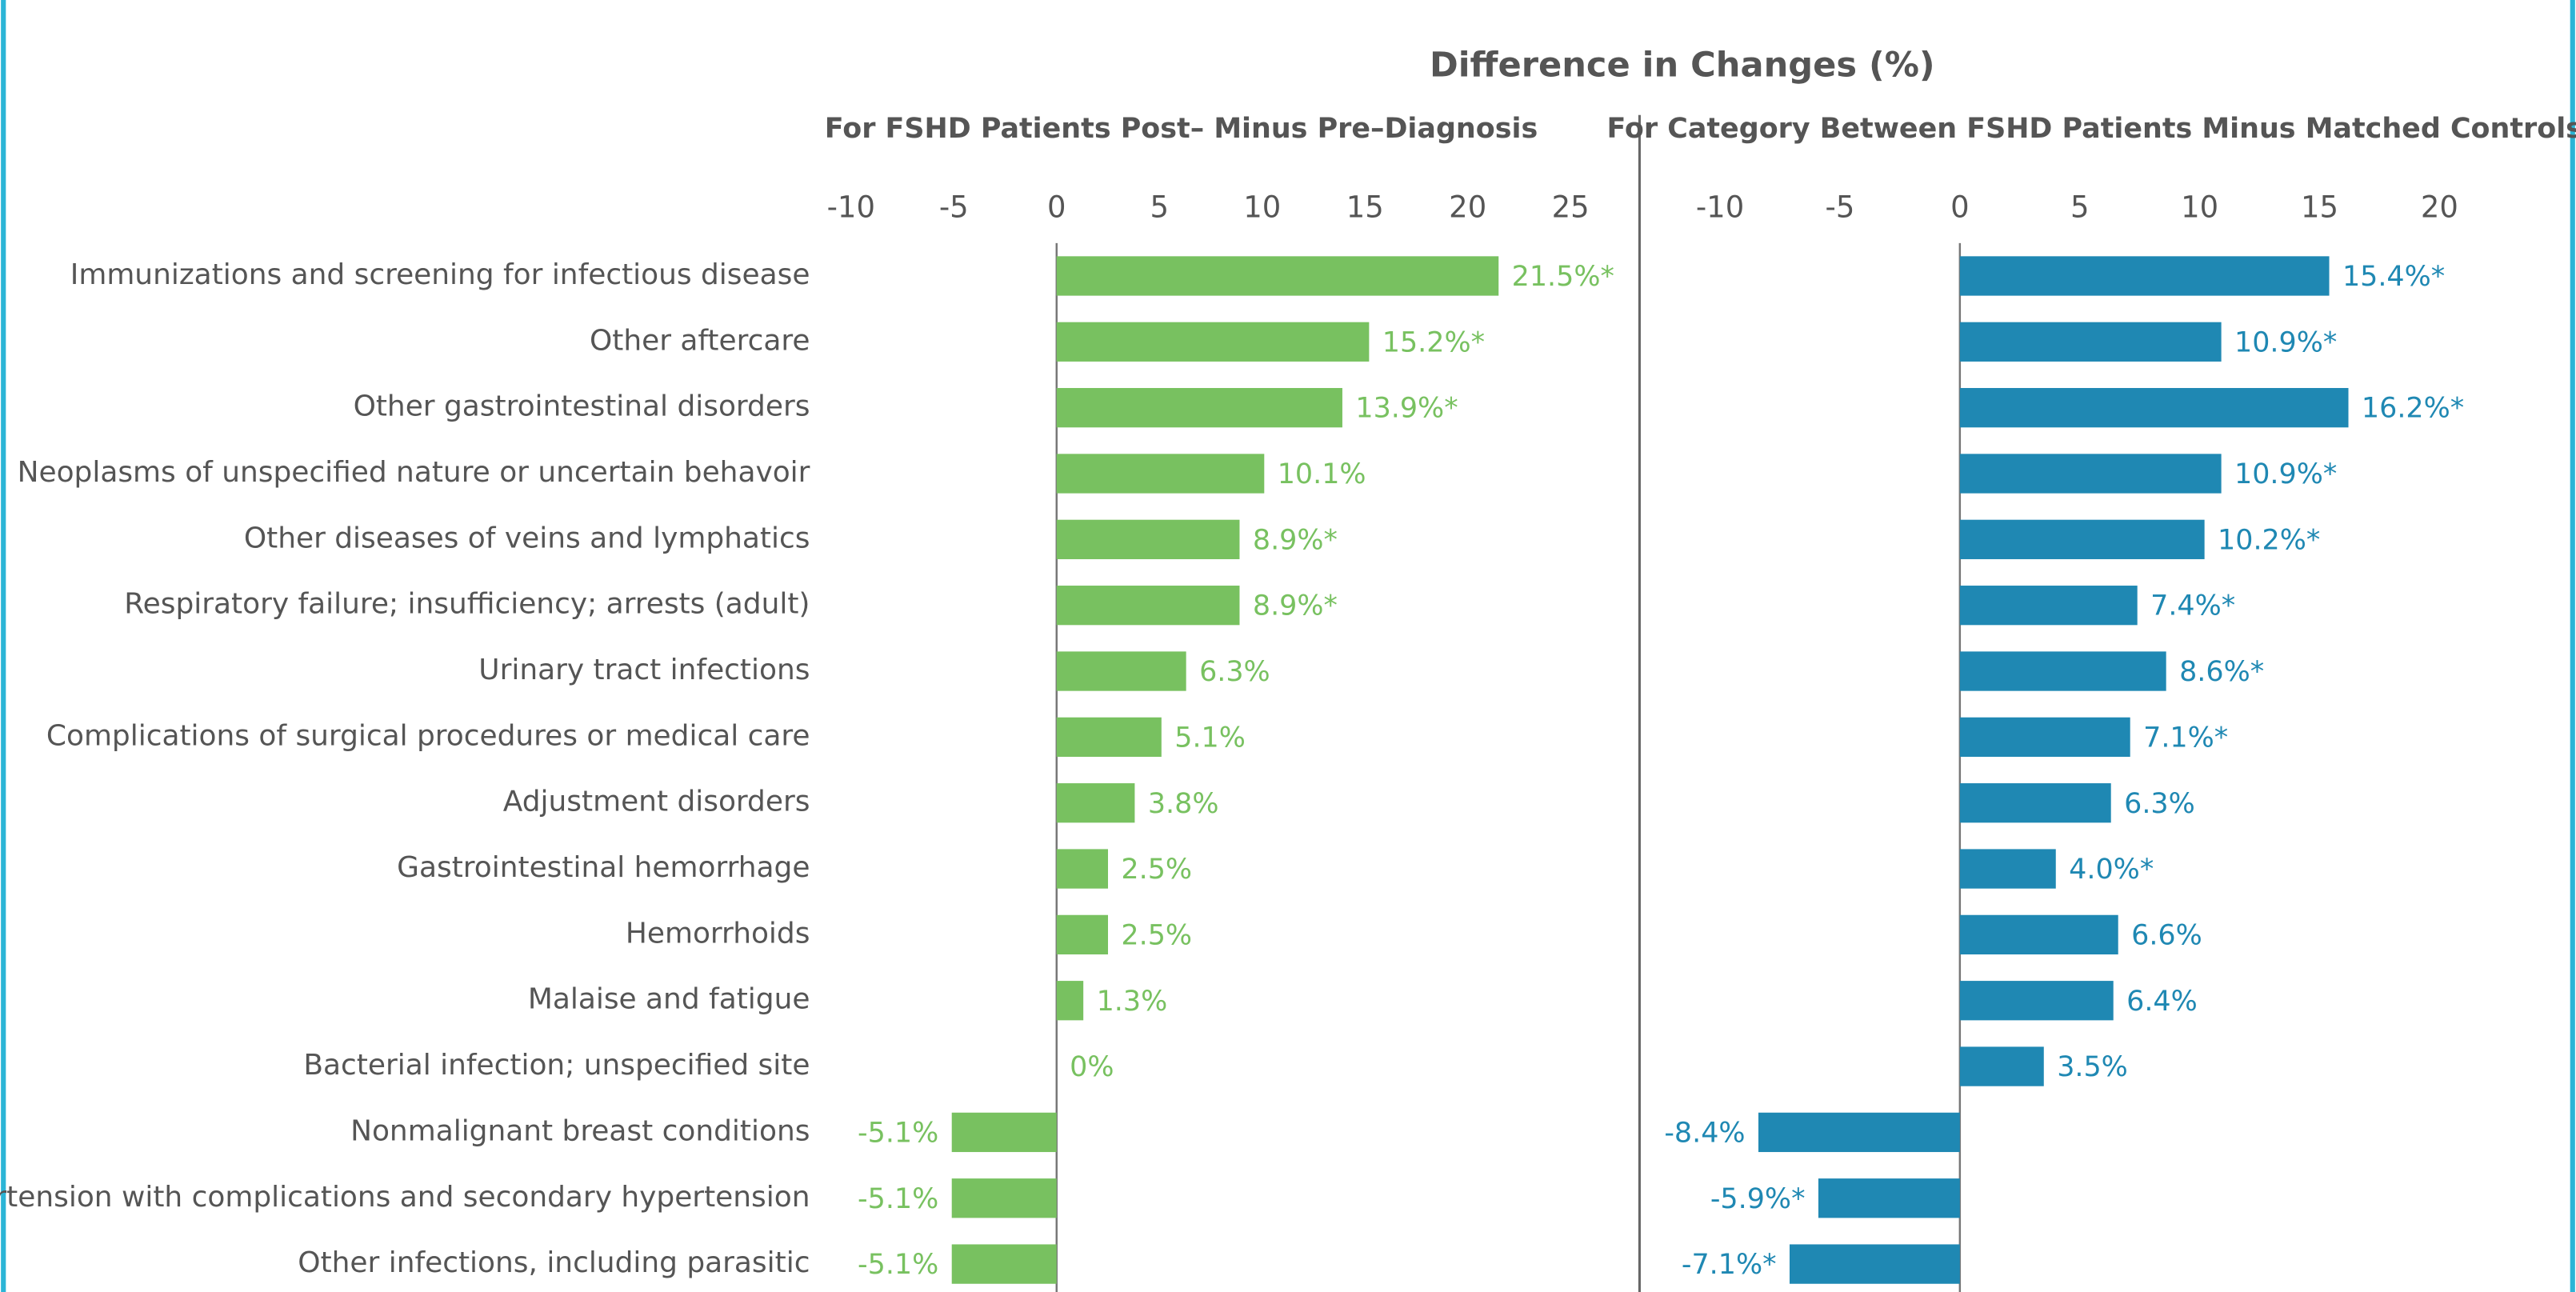 This screenshot has height=1292, width=2576. I want to click on value-label: 7.4%*, so click(2192, 606).